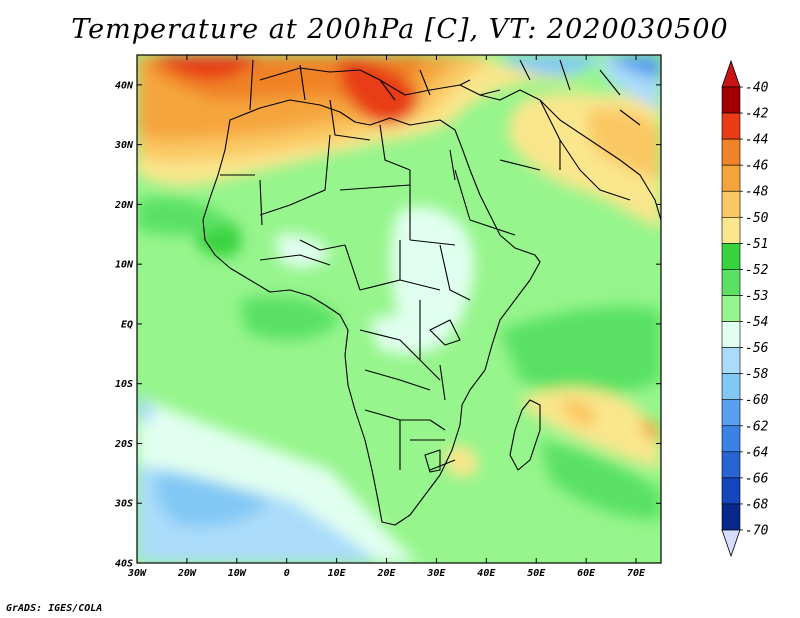 The width and height of the screenshot is (800, 618). I want to click on colorbar-label: -70, so click(757, 531).